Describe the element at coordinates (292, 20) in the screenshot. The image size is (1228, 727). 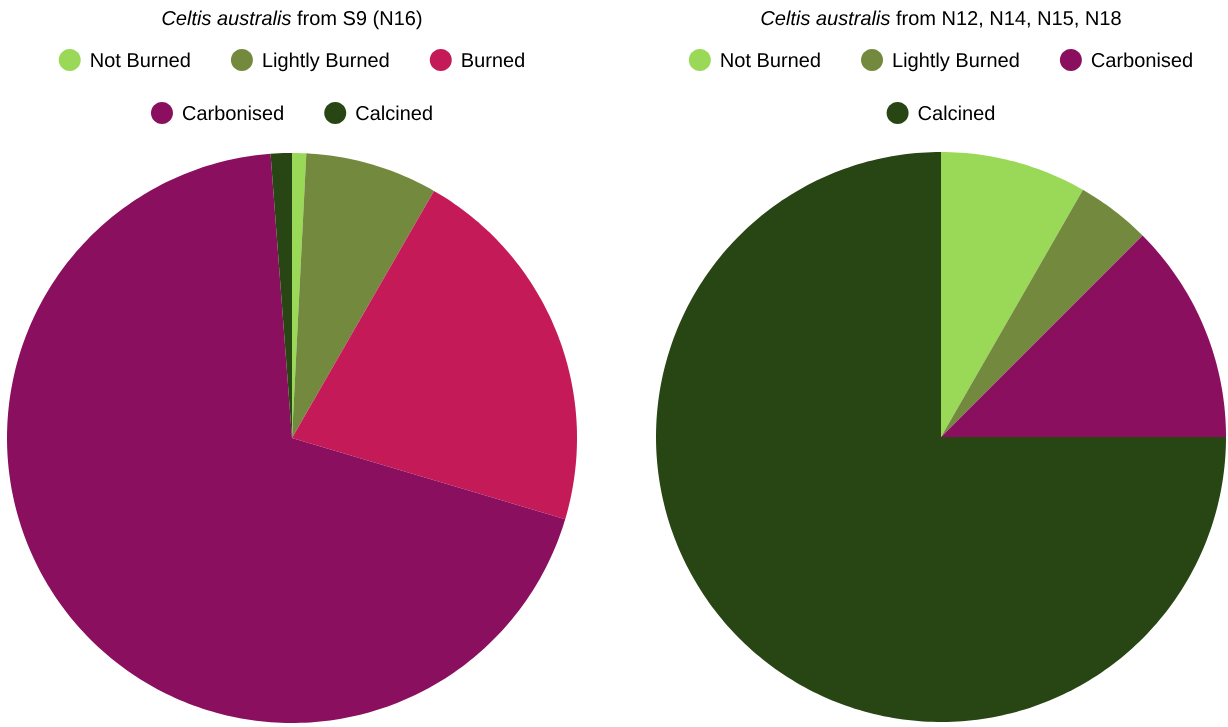
I see `chart-title: Celtis australis from S9 (N16)` at that location.